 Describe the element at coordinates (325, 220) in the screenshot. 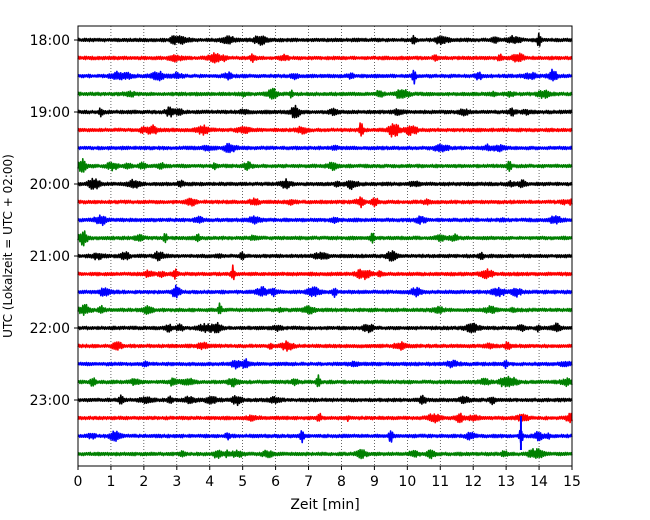

I see `seismic-trace-2030` at that location.